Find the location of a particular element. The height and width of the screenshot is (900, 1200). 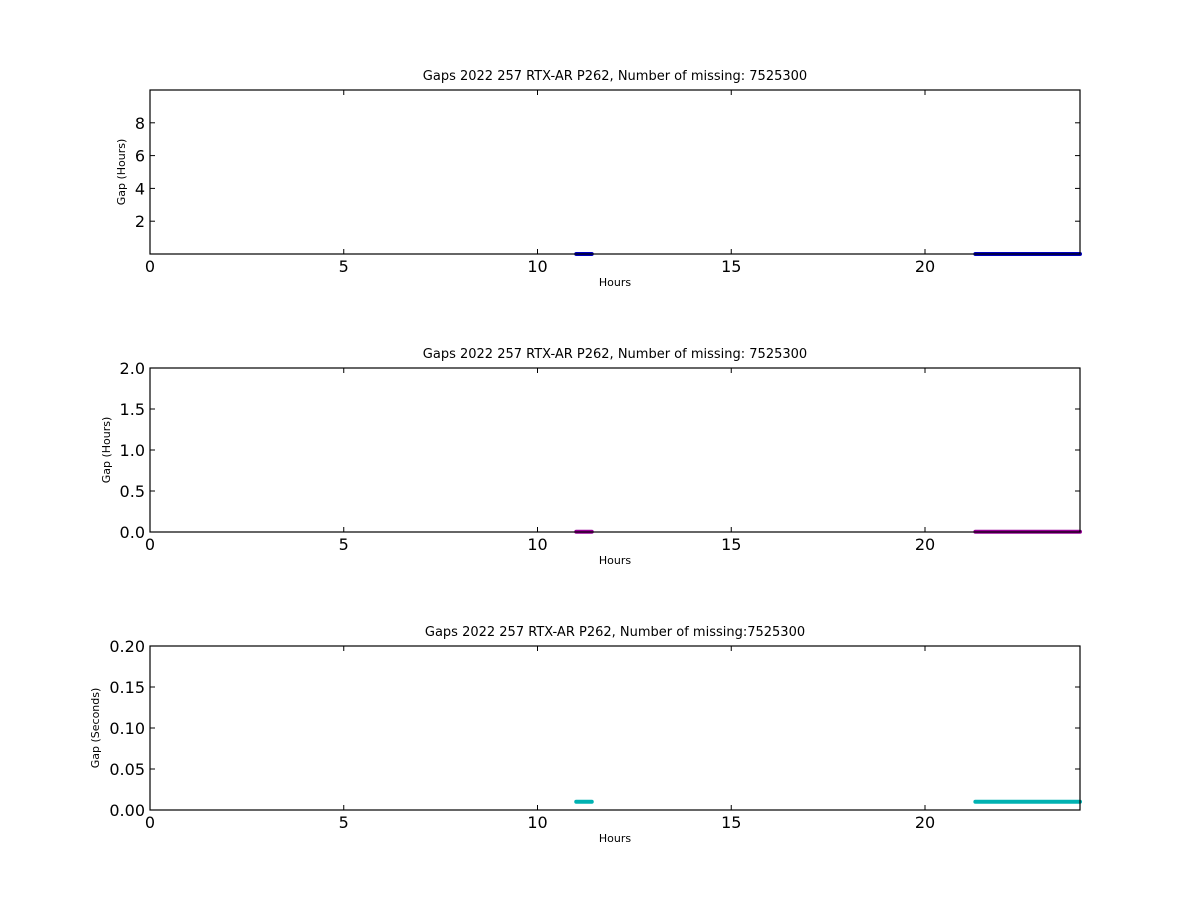

y-tick-label: 6 is located at coordinates (140, 156).